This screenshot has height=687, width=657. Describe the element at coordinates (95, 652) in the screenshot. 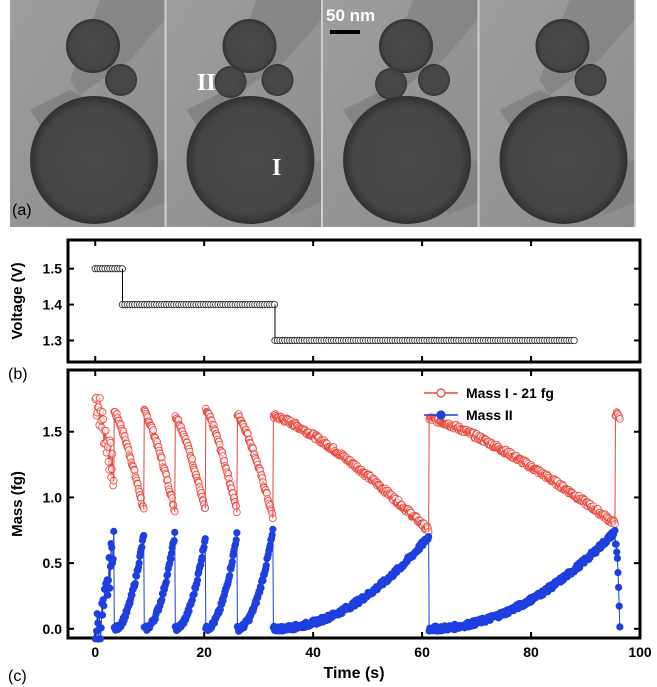

I see `time-tick-label: 0` at that location.